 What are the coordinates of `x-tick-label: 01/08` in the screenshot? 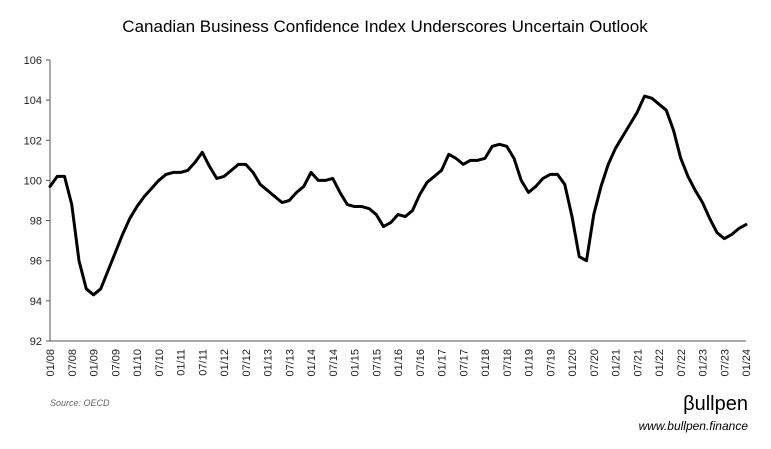 It's located at (51, 363).